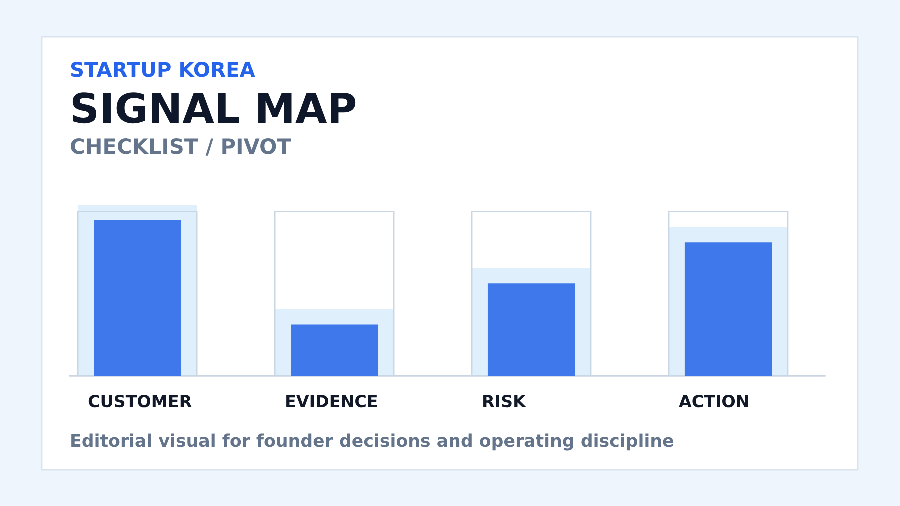 The width and height of the screenshot is (900, 506). What do you see at coordinates (163, 70) in the screenshot?
I see `text: STARTUP KOREA` at bounding box center [163, 70].